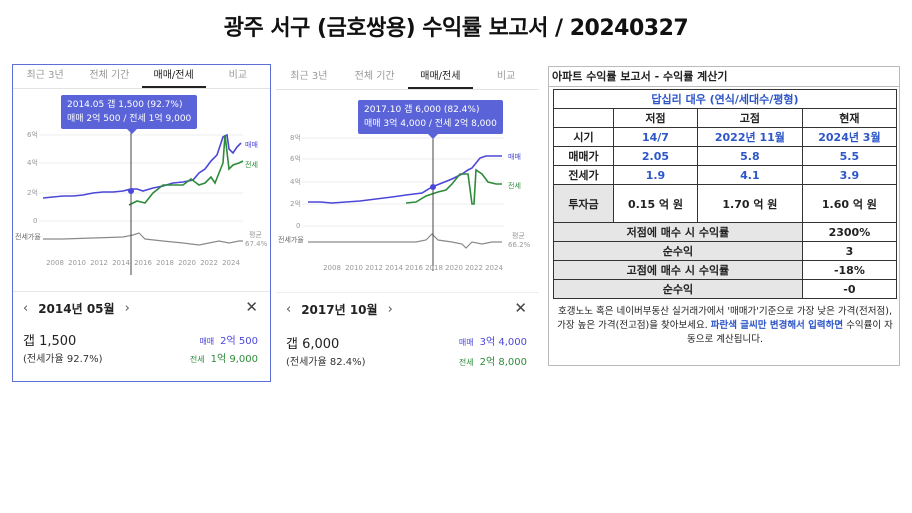 The width and height of the screenshot is (912, 513). I want to click on apartment-subtitle: 답십리 대우 (연식/세대수/평형), so click(725, 99).